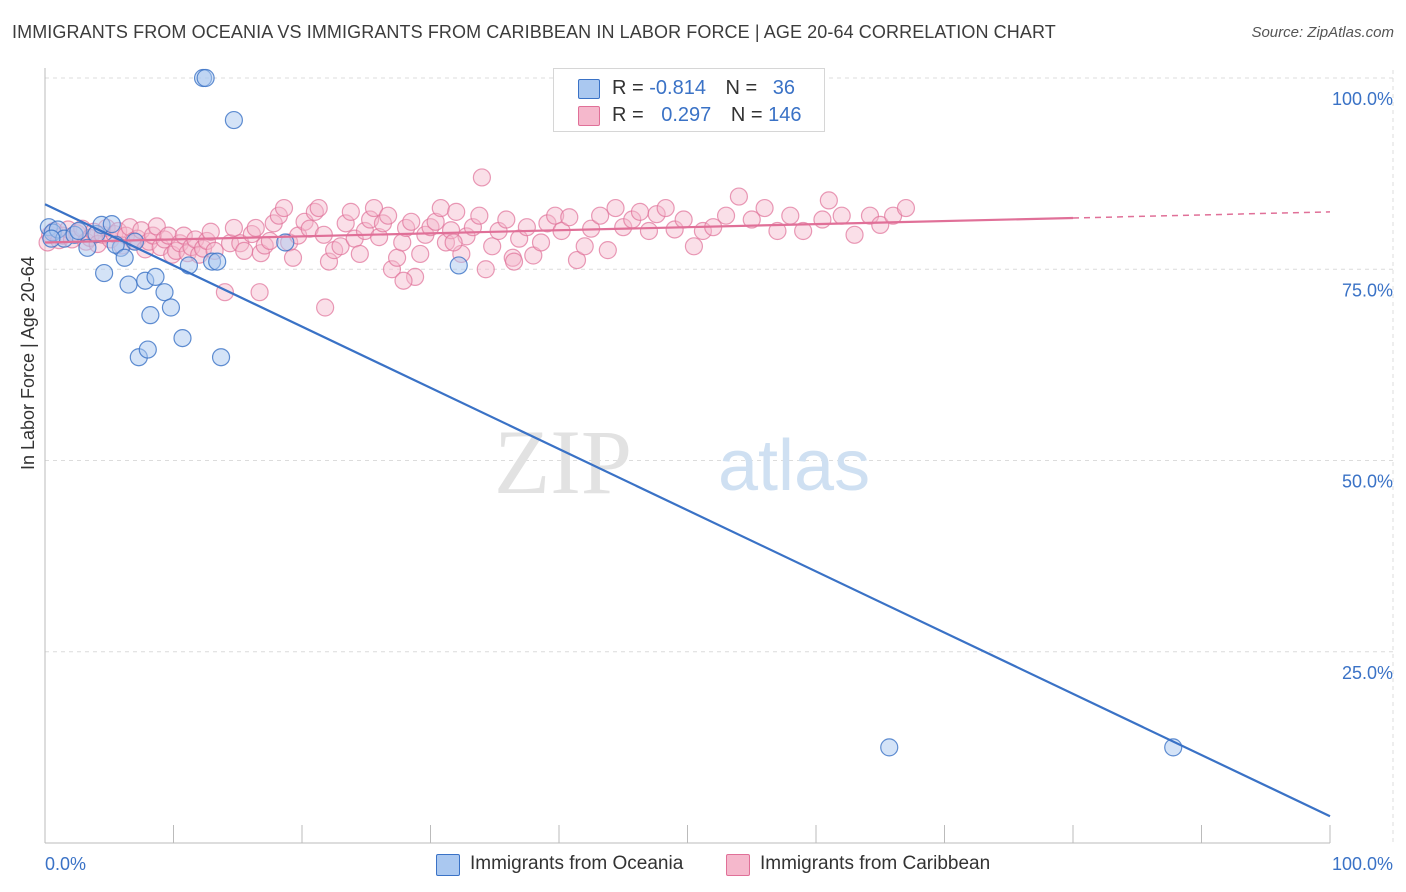 The height and width of the screenshot is (892, 1406). What do you see at coordinates (794, 466) in the screenshot?
I see `watermark-atlas: atlas` at bounding box center [794, 466].